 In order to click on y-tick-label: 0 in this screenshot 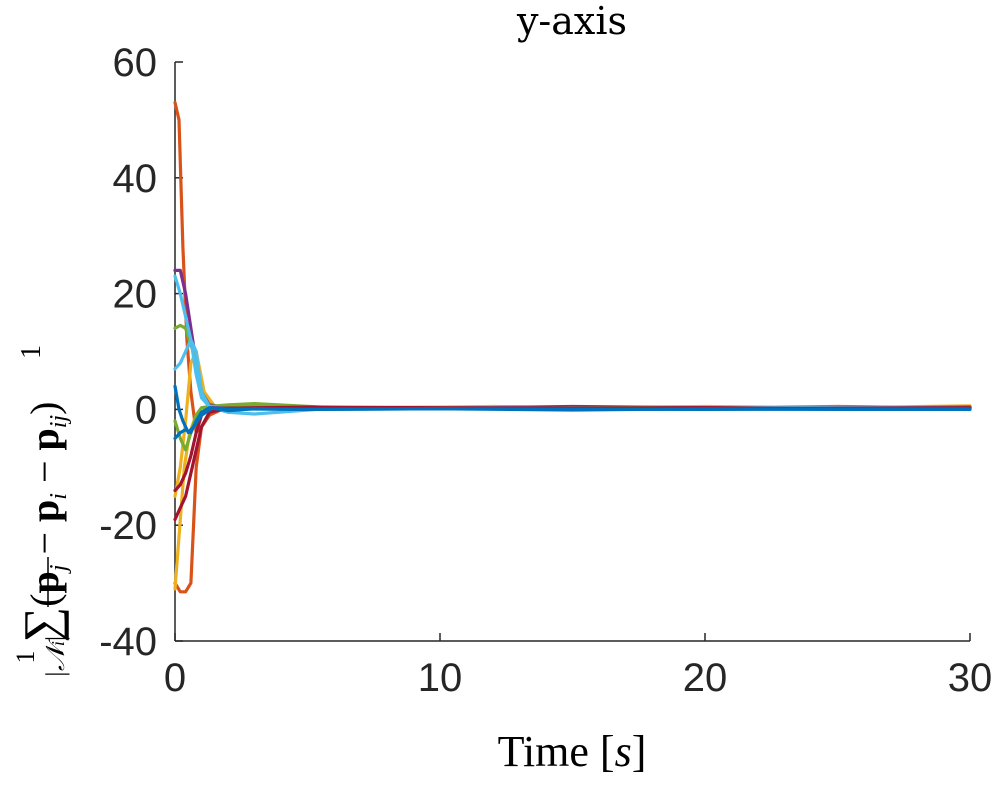, I will do `click(146, 410)`.